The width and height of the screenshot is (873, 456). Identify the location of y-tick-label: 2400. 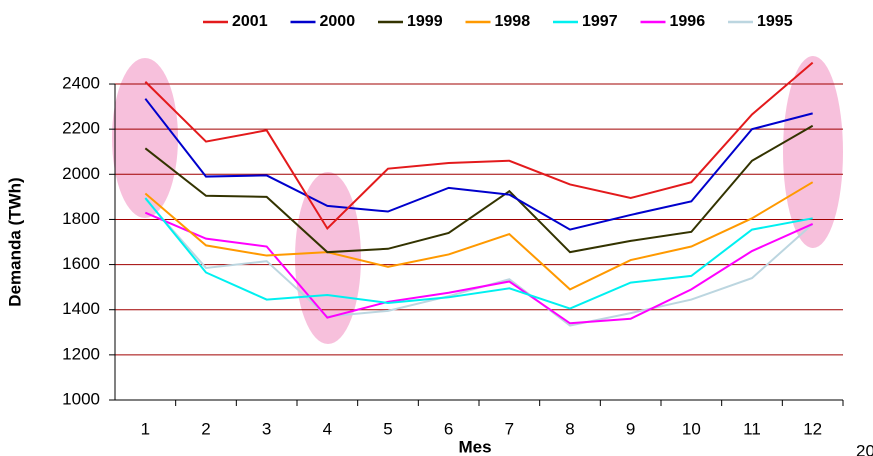
(81, 83).